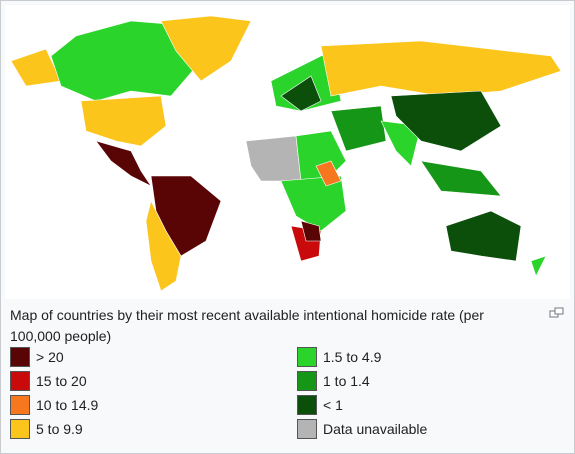 This screenshot has width=575, height=454. I want to click on legend-label: 15 to 20, so click(61, 381).